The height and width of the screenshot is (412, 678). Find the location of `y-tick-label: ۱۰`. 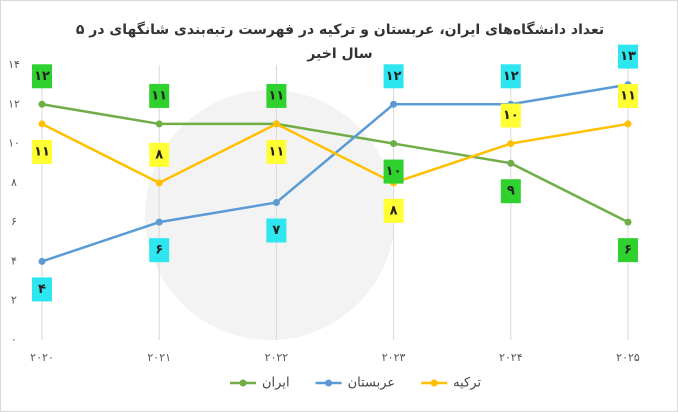

y-tick-label: ۱۰ is located at coordinates (14, 143).